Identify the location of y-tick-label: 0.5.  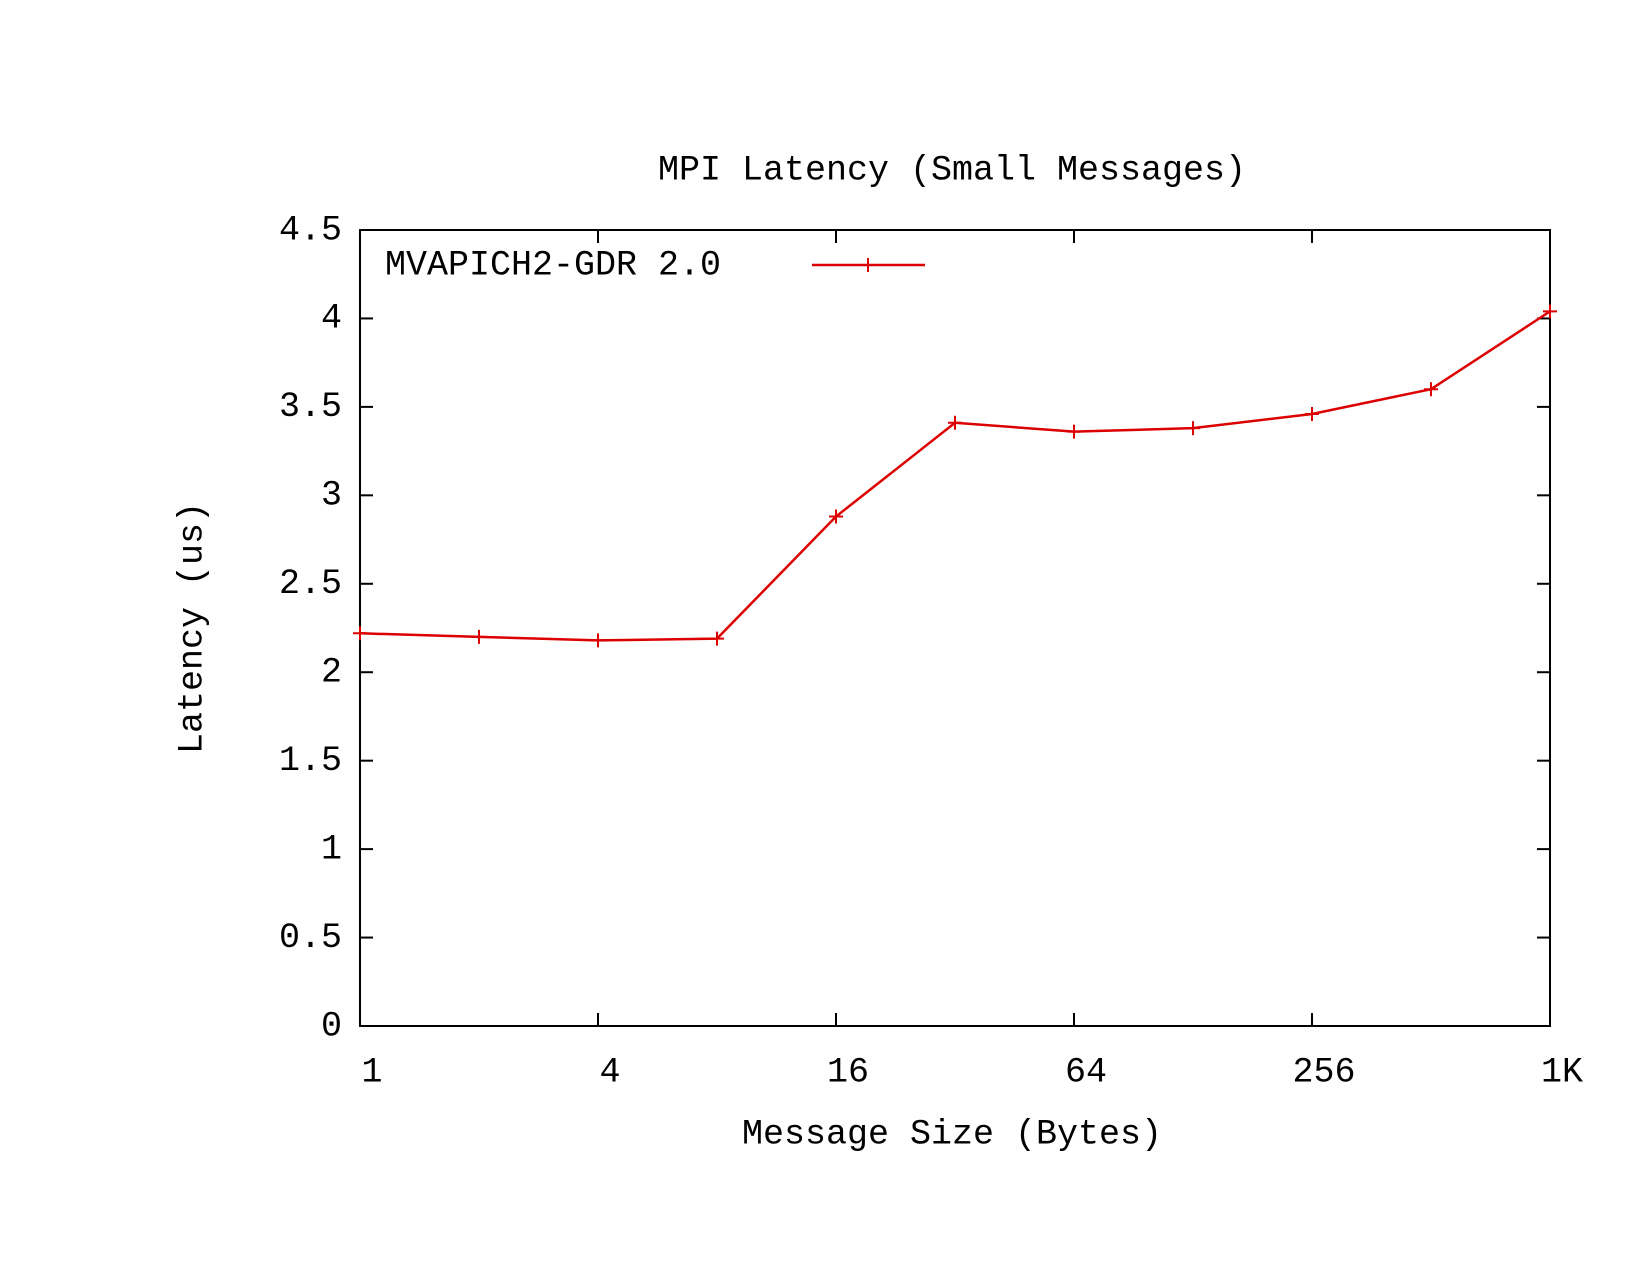
(310, 938).